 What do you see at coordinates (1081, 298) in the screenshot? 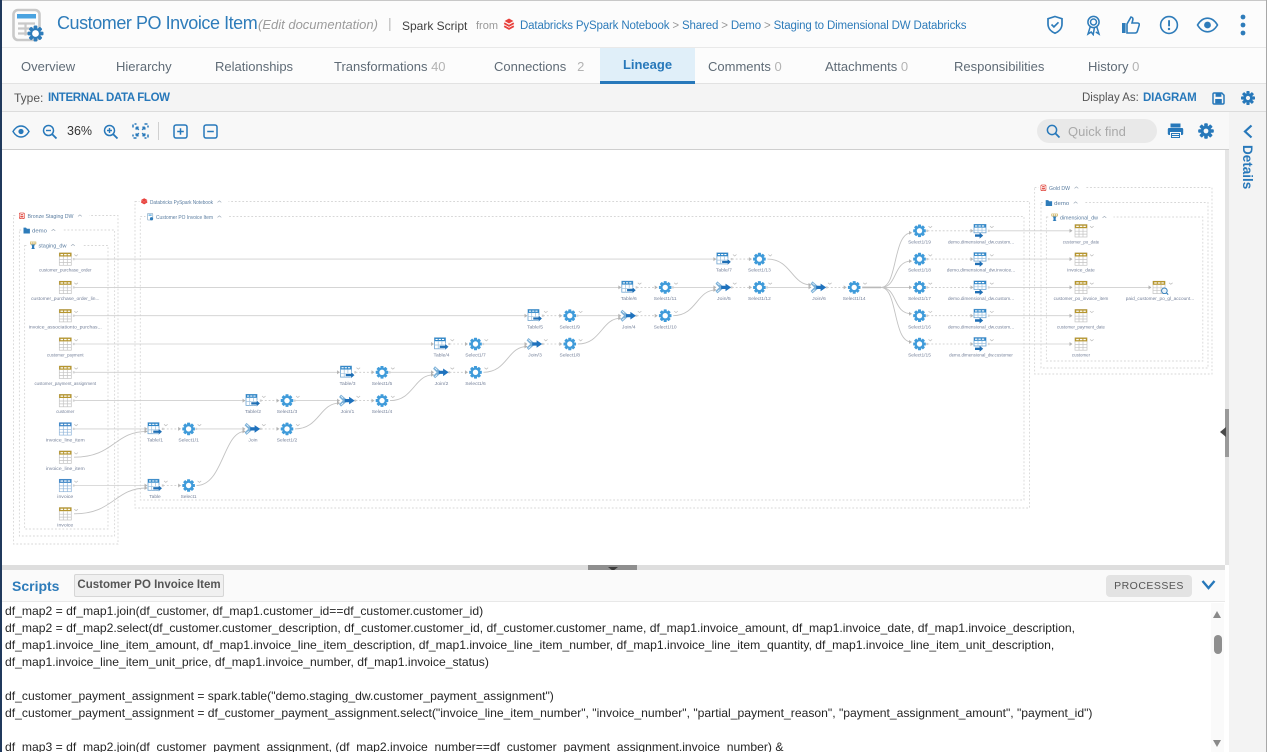
I see `svg-text: customer_po_invoice_item` at bounding box center [1081, 298].